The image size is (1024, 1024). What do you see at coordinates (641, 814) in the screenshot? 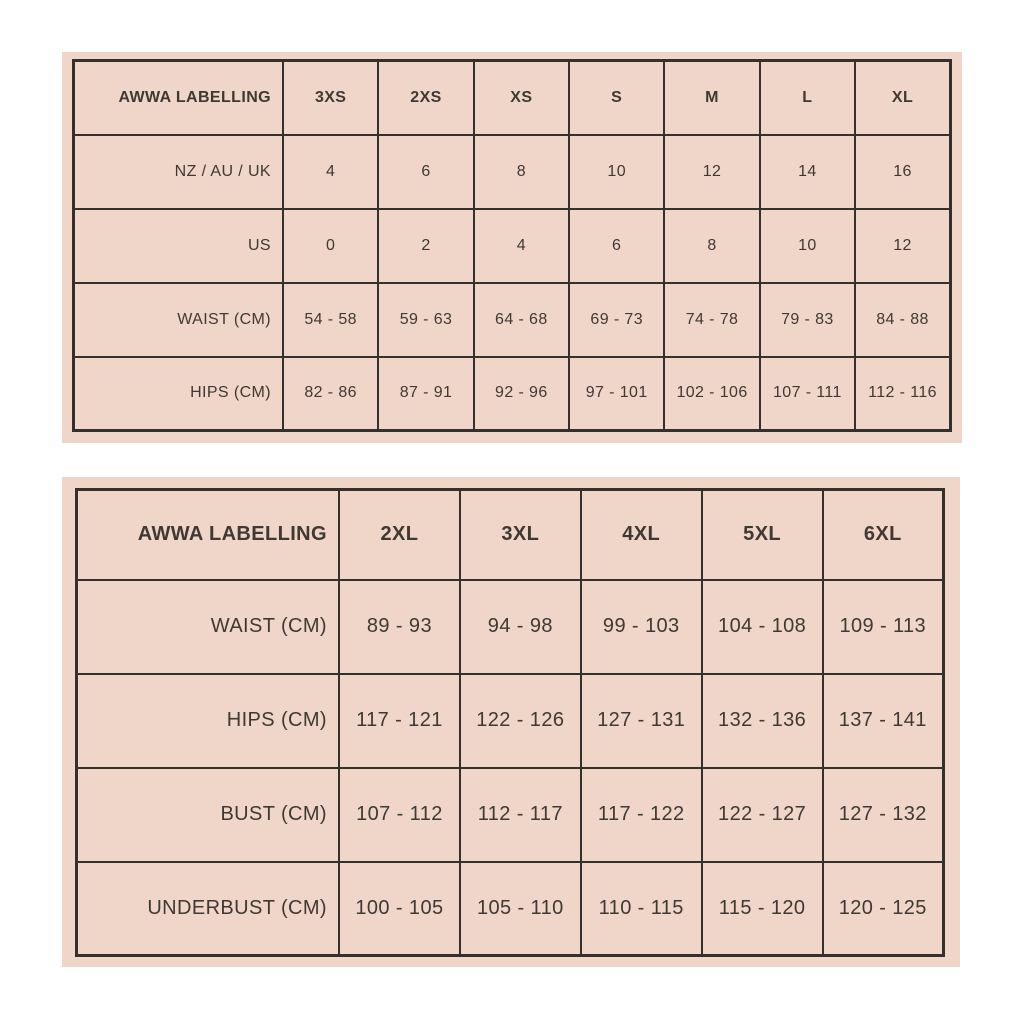
I see `value-cell: 117 - 122` at bounding box center [641, 814].